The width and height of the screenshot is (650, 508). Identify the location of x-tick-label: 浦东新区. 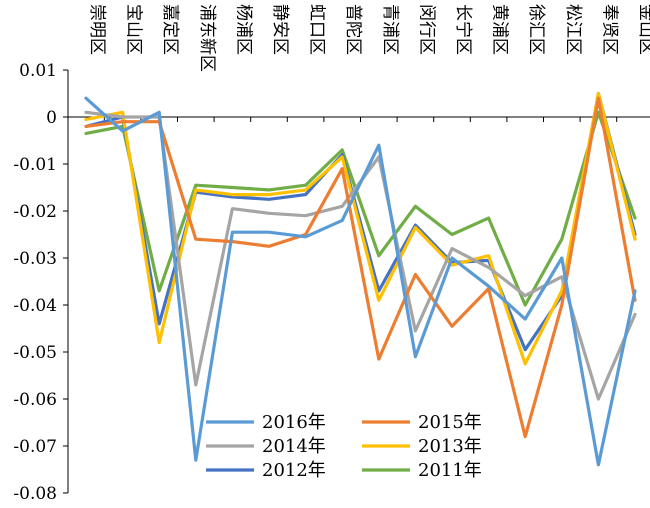
(207, 38).